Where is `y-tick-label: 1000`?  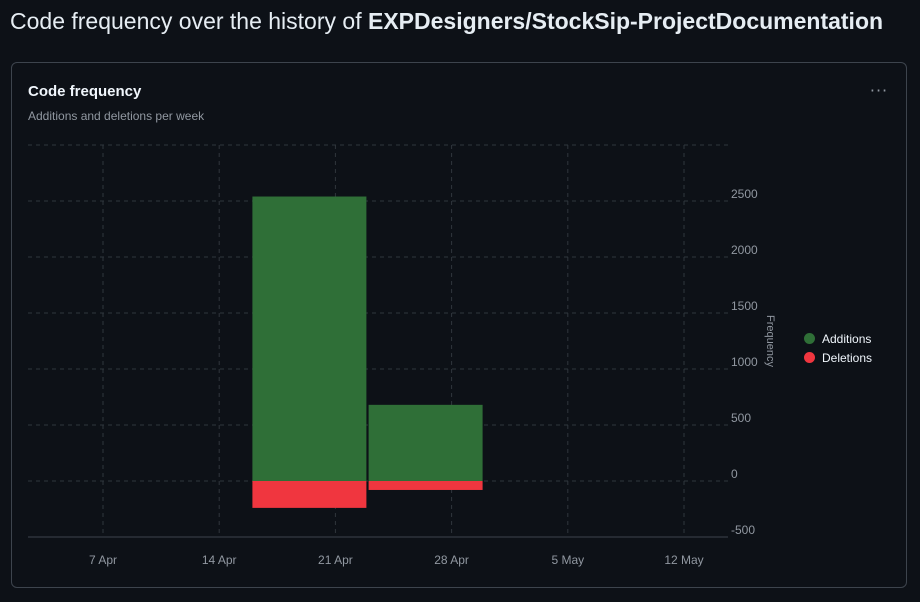
y-tick-label: 1000 is located at coordinates (744, 362).